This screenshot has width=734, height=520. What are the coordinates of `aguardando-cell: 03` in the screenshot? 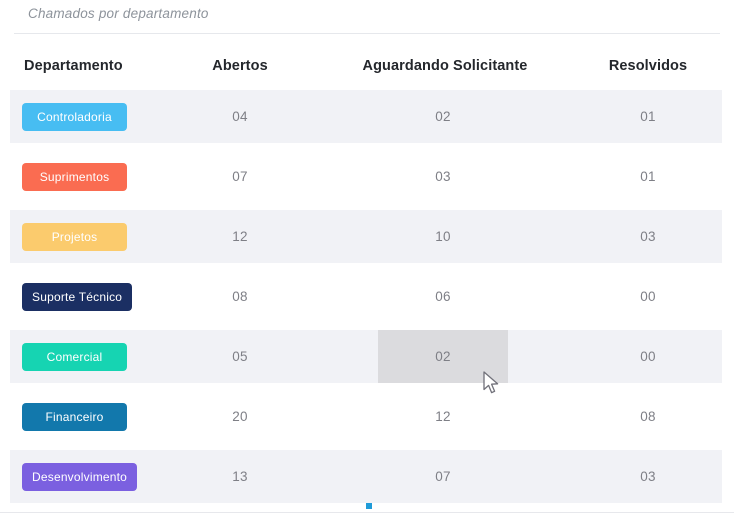 It's located at (443, 176).